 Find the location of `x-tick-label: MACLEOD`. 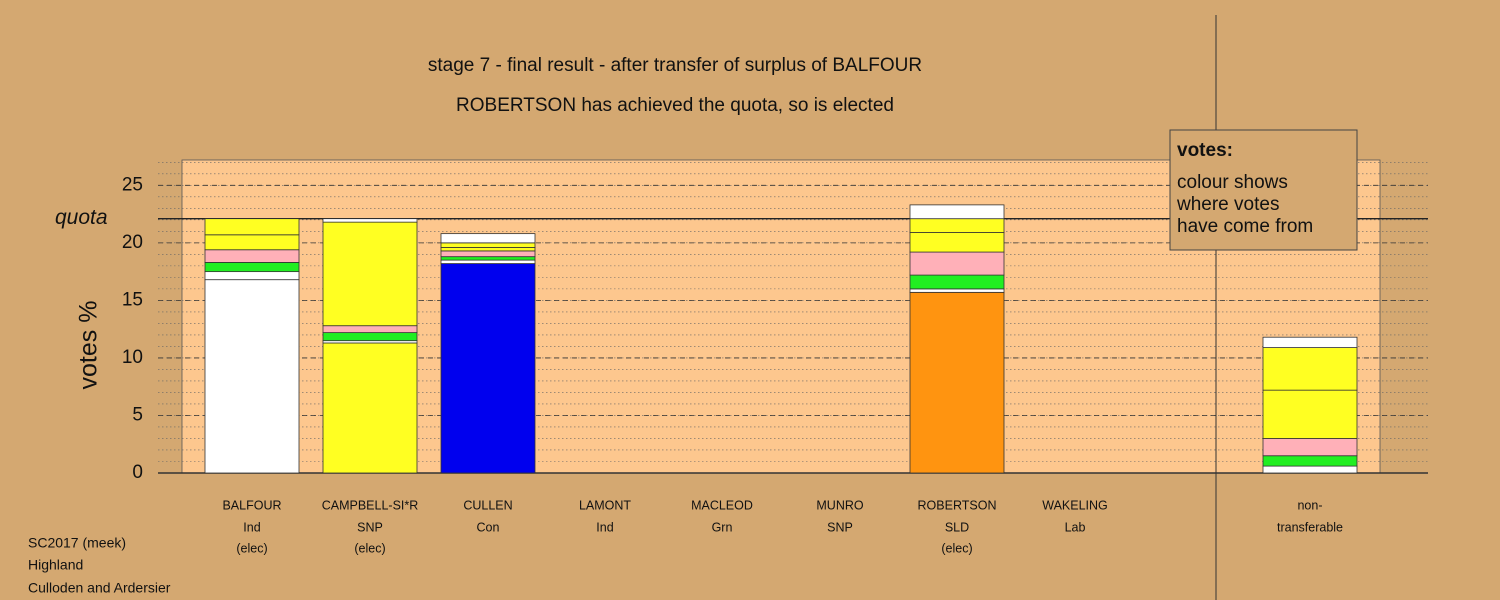

x-tick-label: MACLEOD is located at coordinates (722, 505).